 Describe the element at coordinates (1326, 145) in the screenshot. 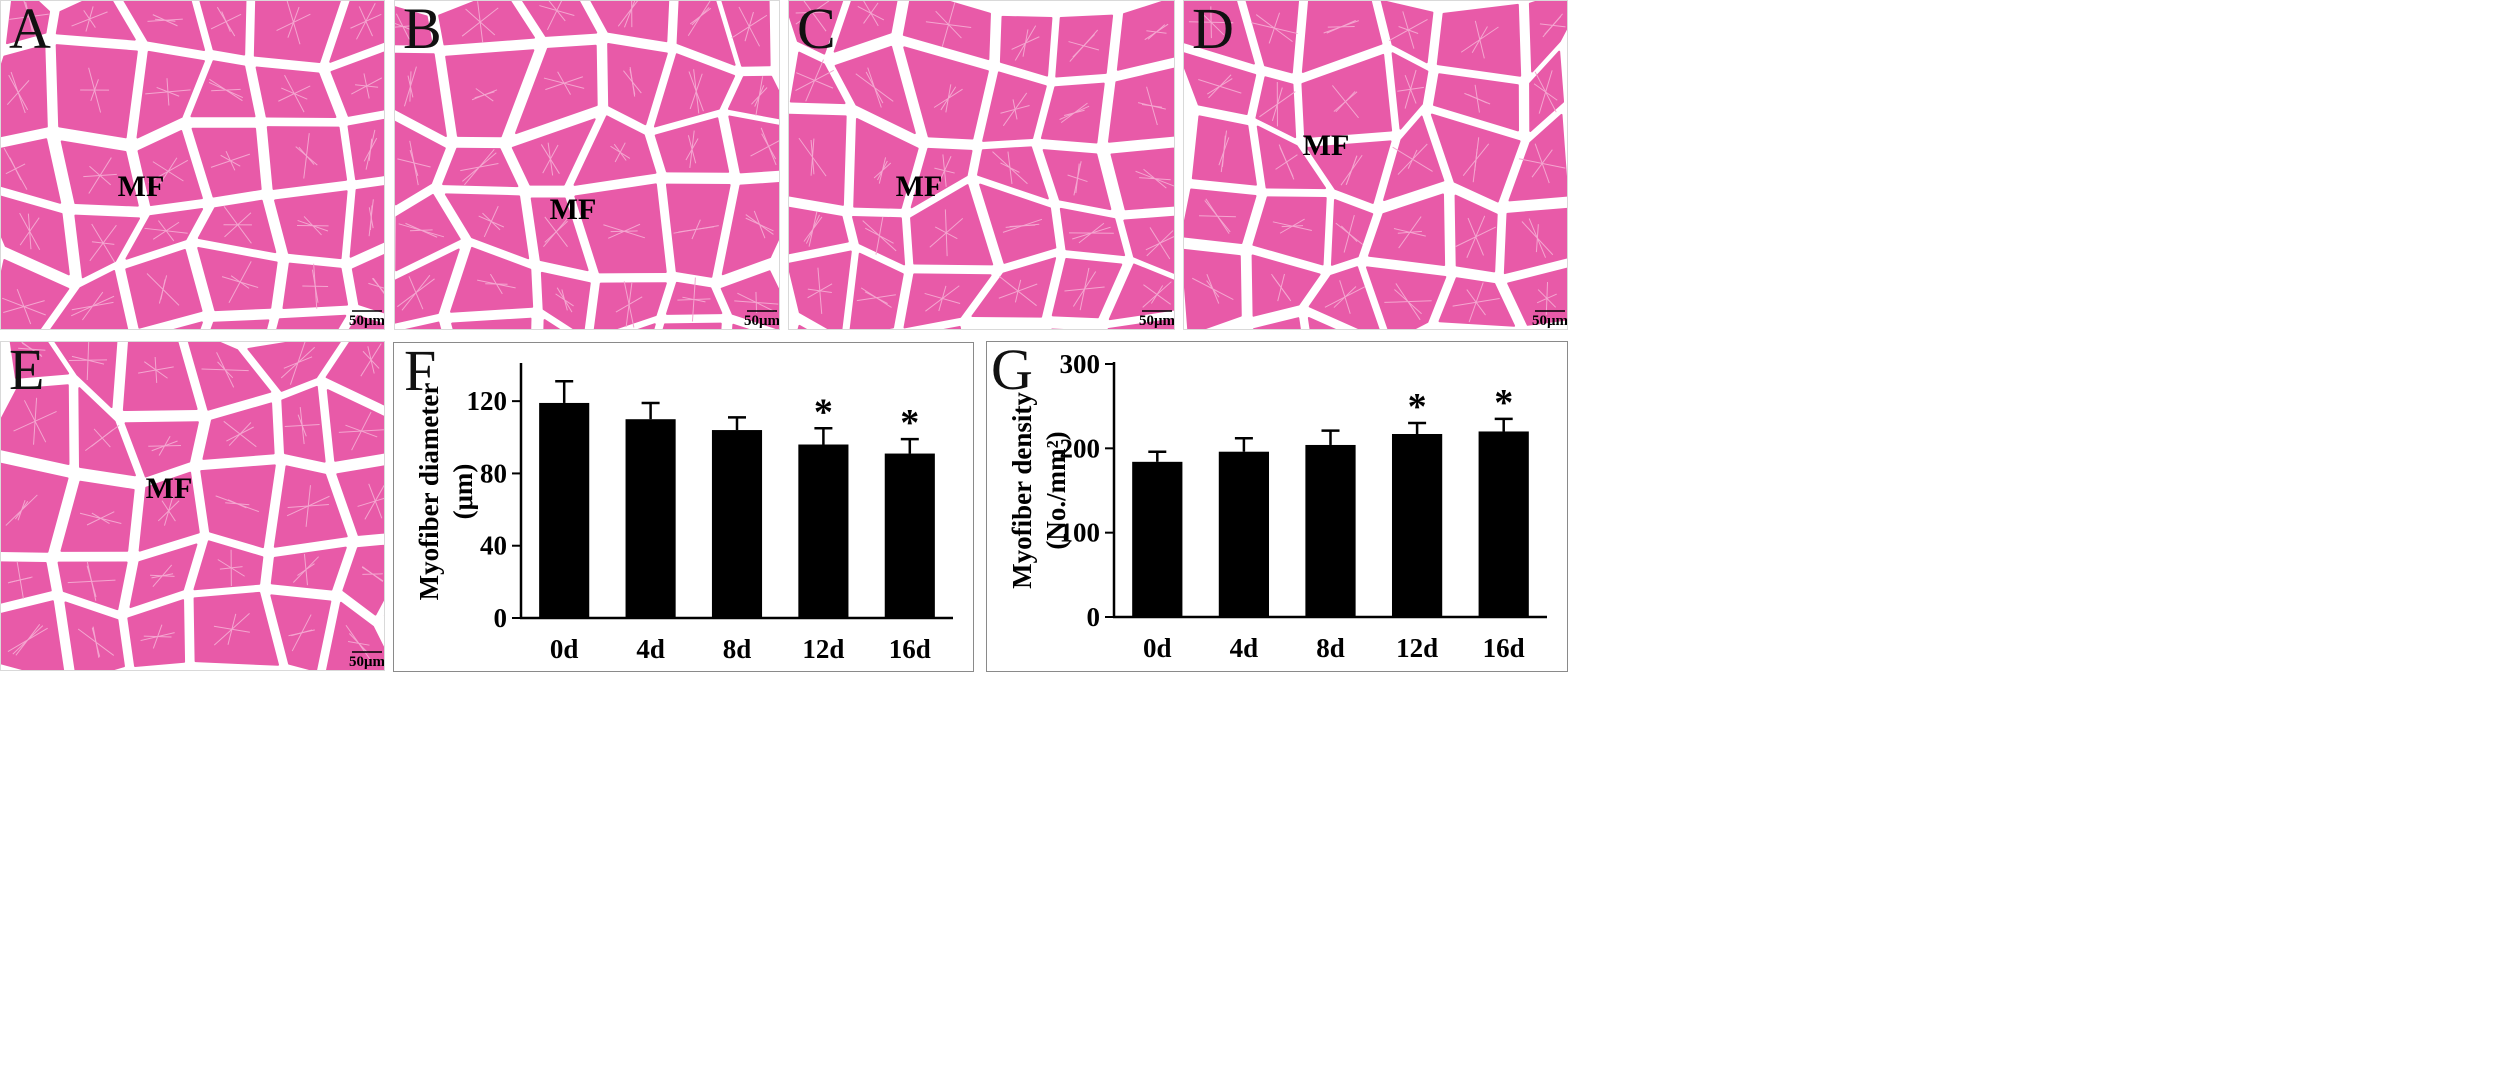

I see `mf-label: MF` at that location.